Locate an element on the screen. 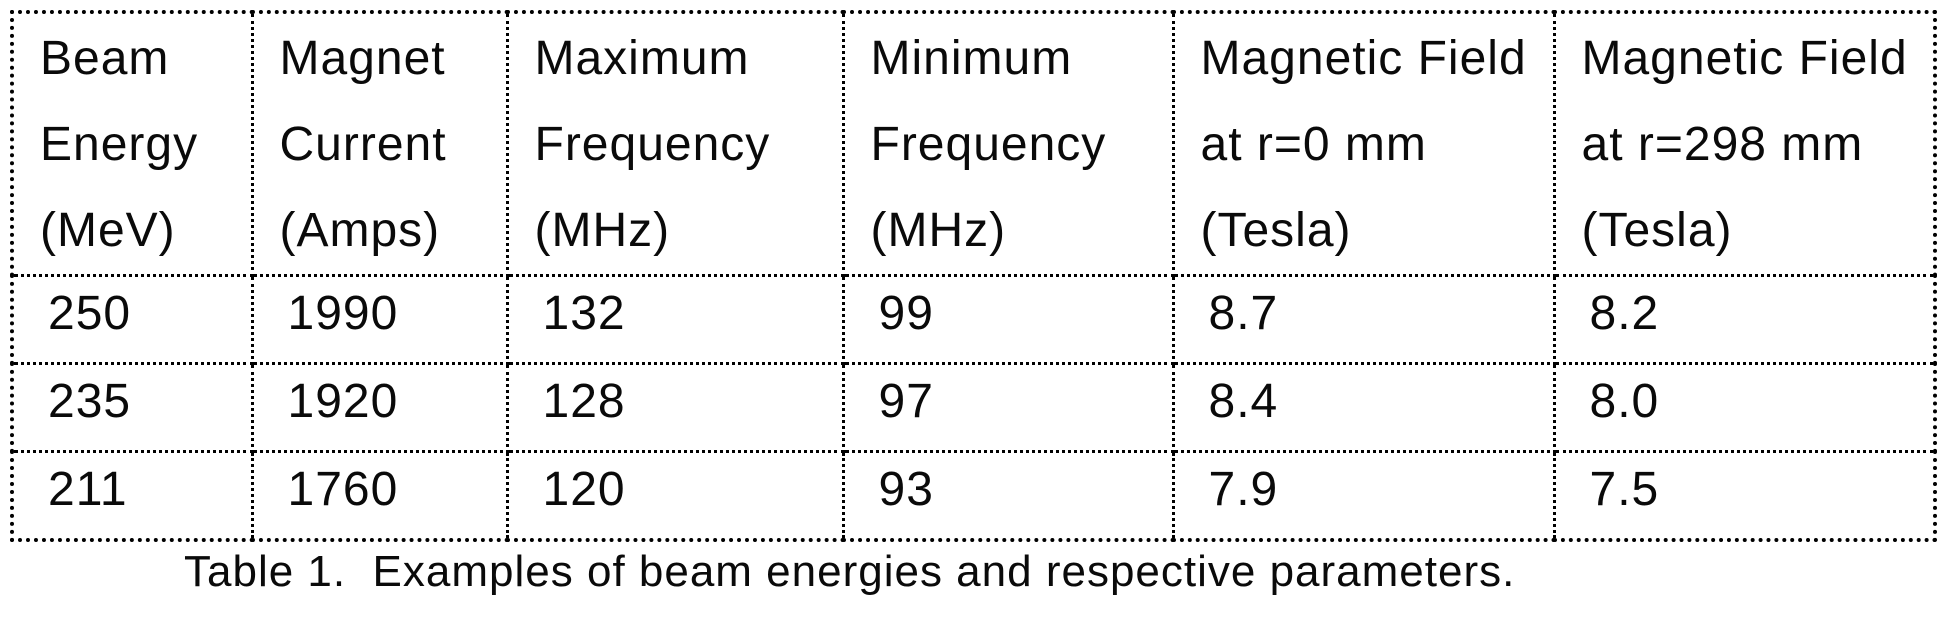 Image resolution: width=1943 pixels, height=633 pixels. column-header-beam-energy: Beam Energy (MeV) is located at coordinates (132, 143).